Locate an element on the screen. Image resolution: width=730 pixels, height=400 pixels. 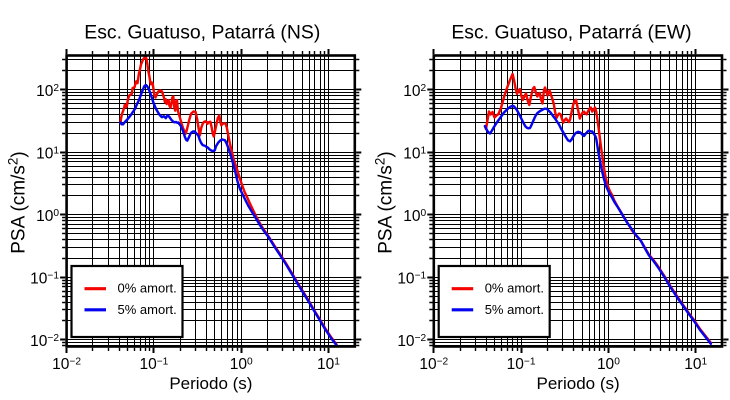
svg-text: Esc. Guatuso, Patarrá (NS) is located at coordinates (202, 32).